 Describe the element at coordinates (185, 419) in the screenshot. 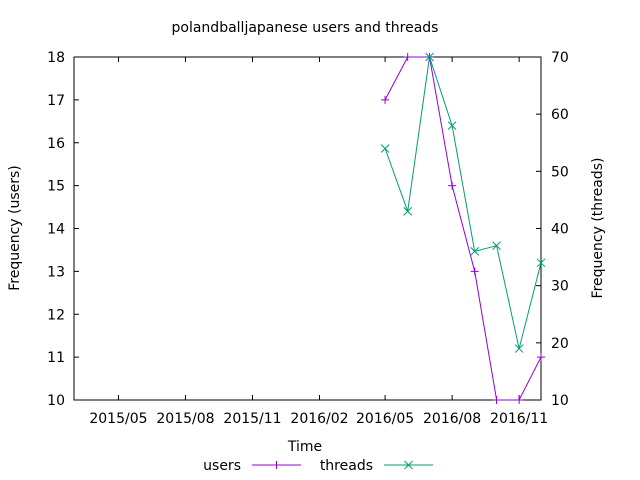

I see `x-tick-label: 2015/08` at that location.